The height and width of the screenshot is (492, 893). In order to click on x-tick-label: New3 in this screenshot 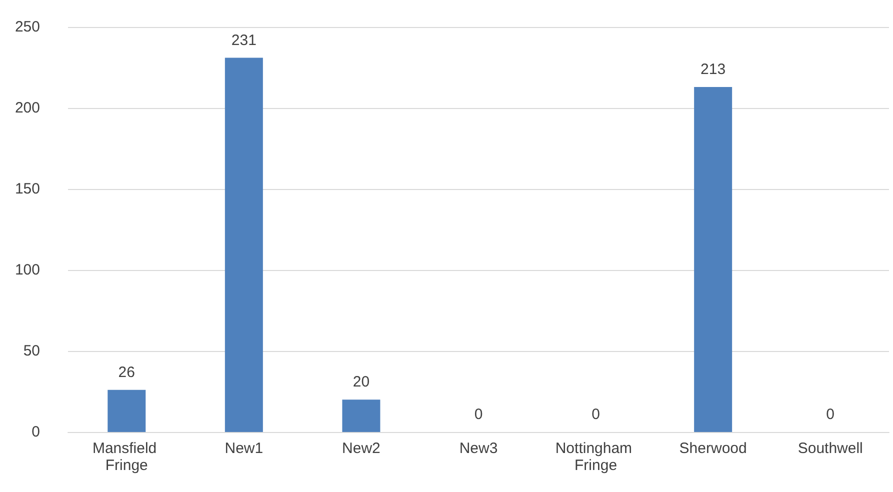, I will do `click(478, 448)`.